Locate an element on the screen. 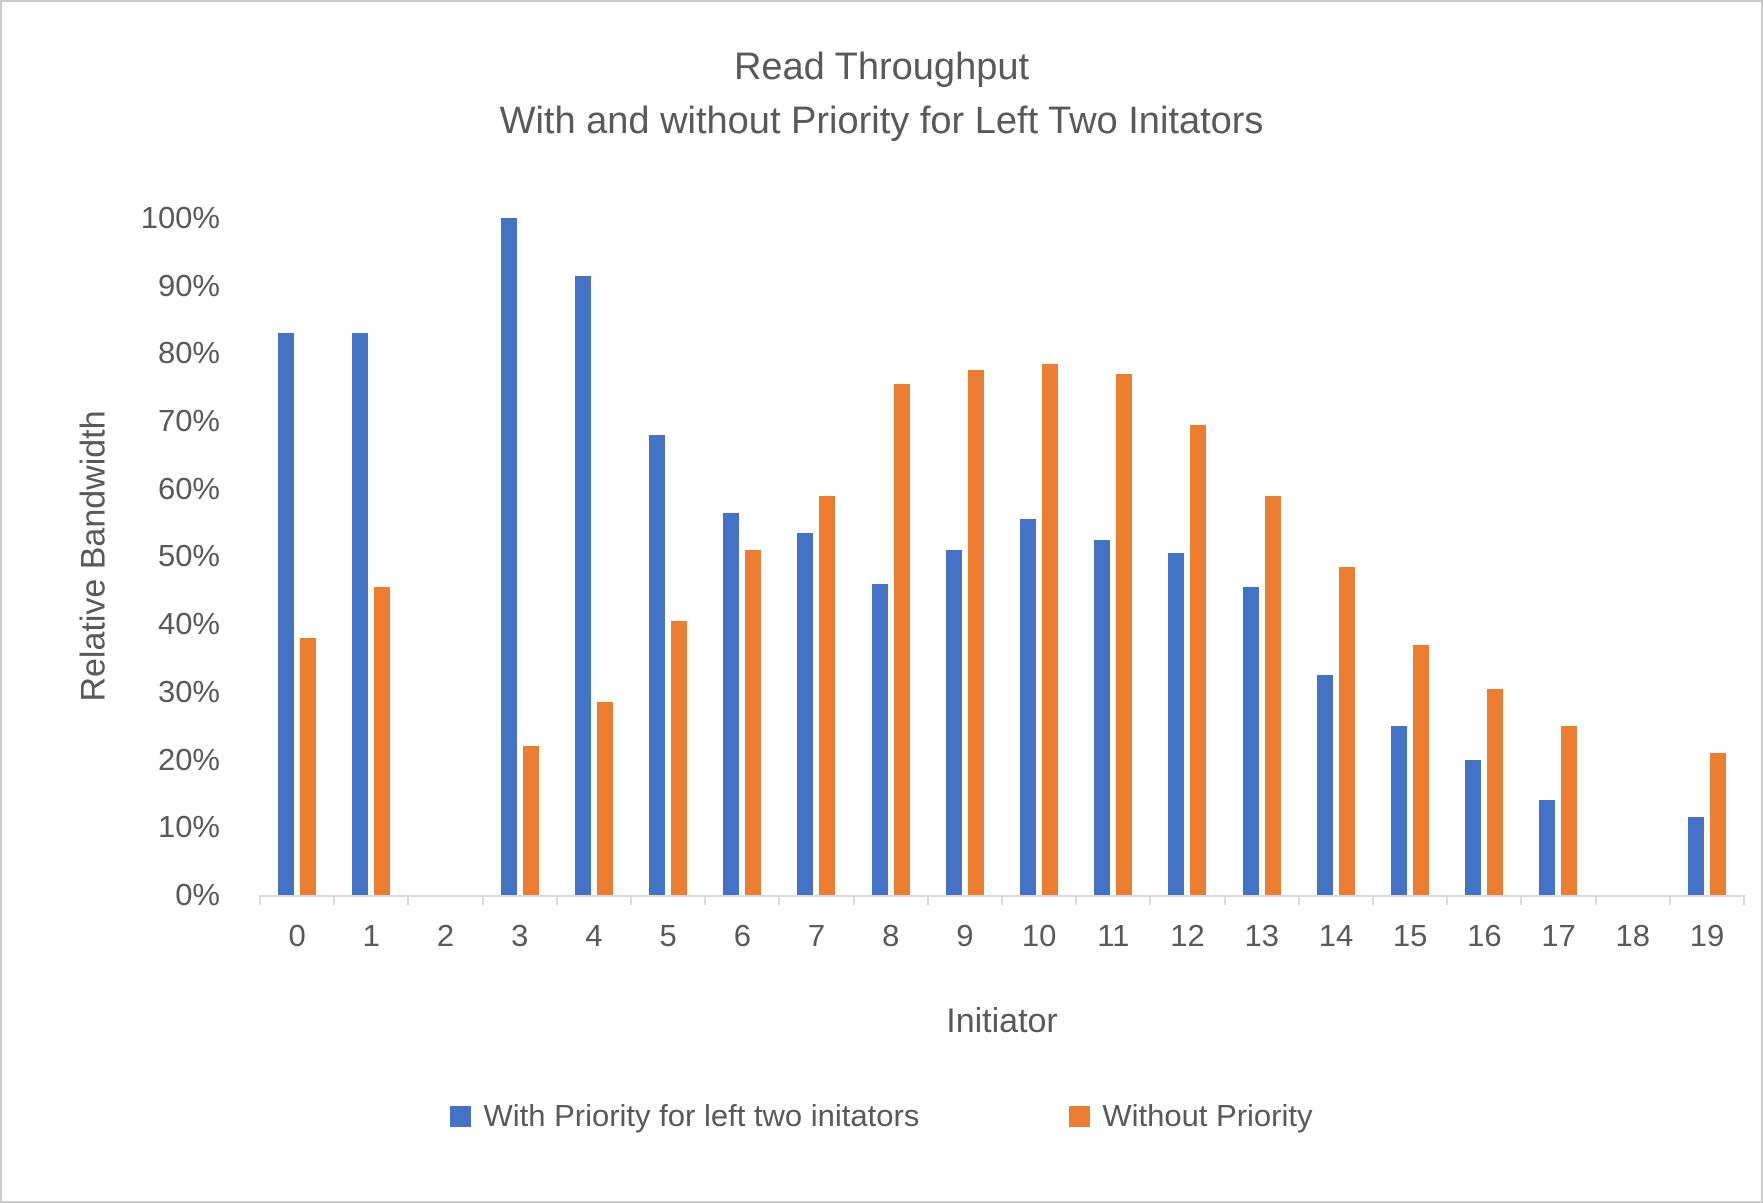 This screenshot has width=1763, height=1203. x-tick-label: 19 is located at coordinates (1707, 935).